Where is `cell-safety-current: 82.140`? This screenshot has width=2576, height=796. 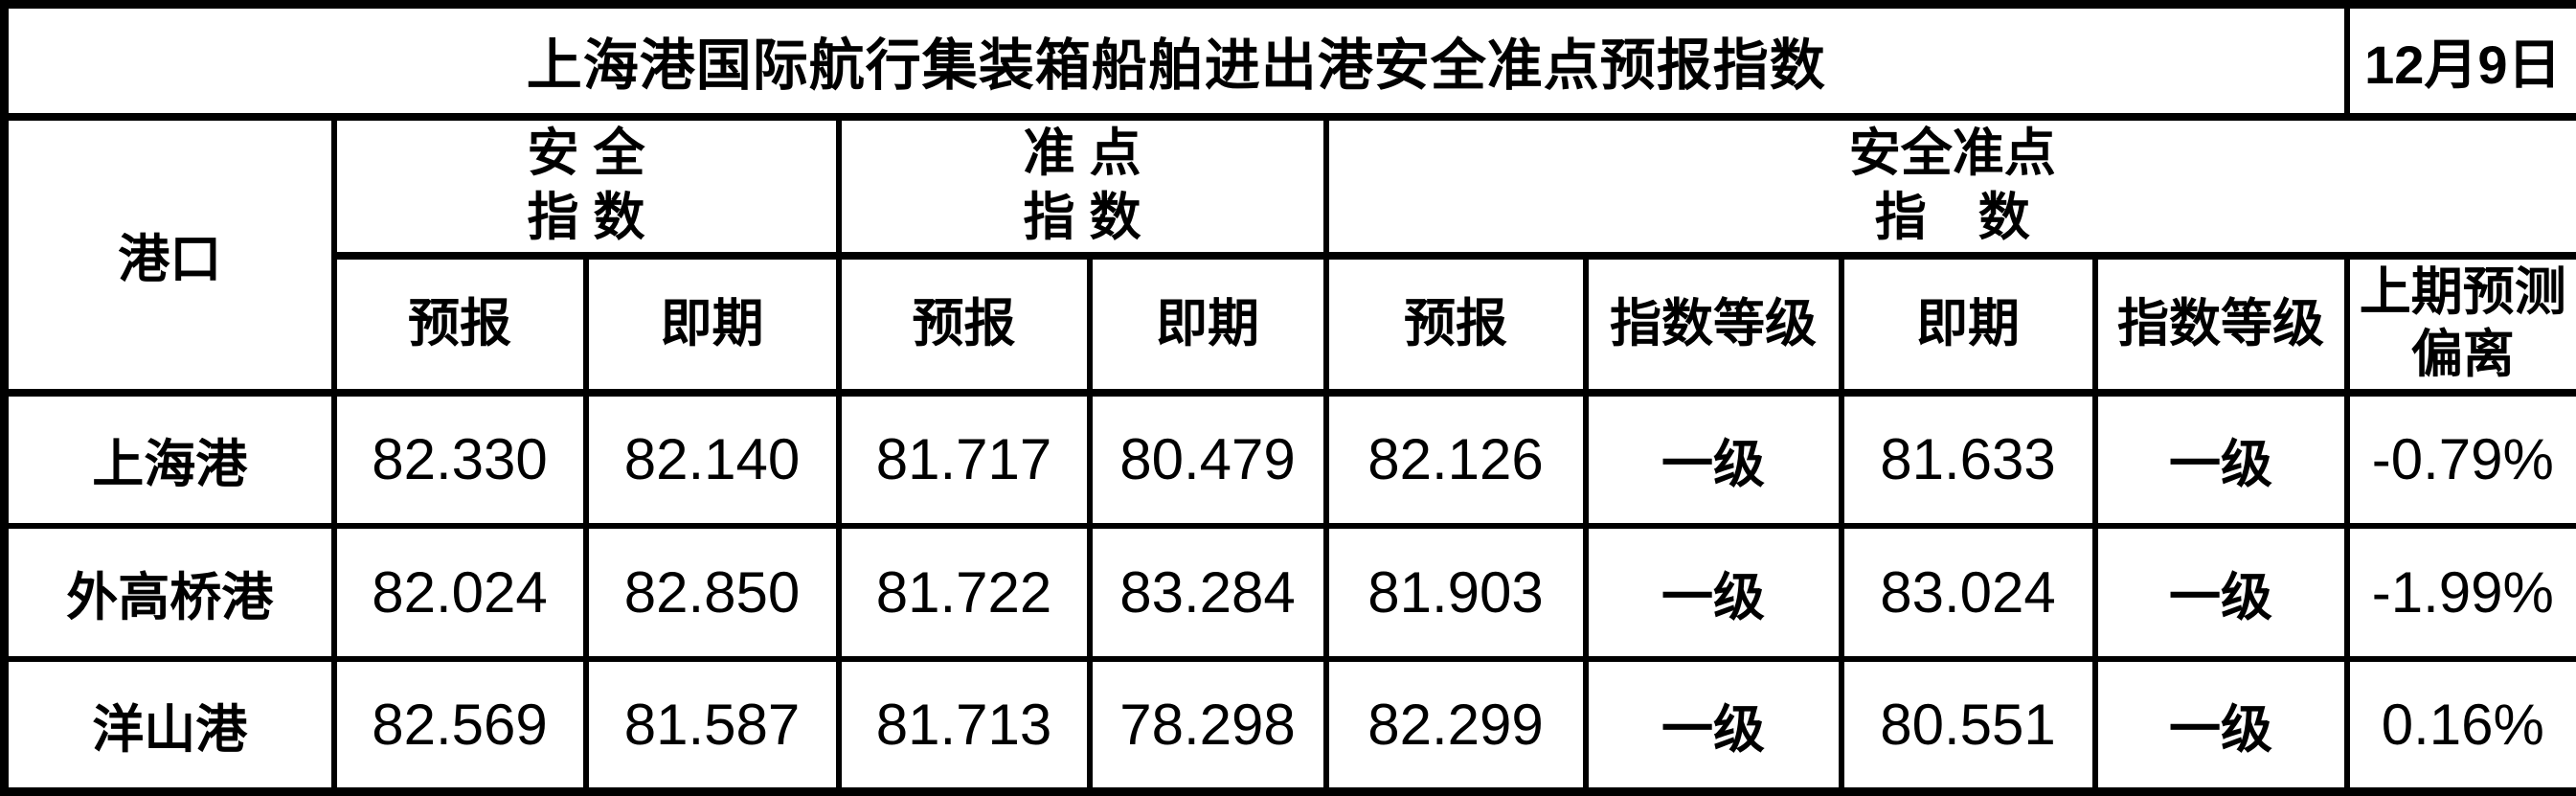 cell-safety-current: 82.140 is located at coordinates (712, 460).